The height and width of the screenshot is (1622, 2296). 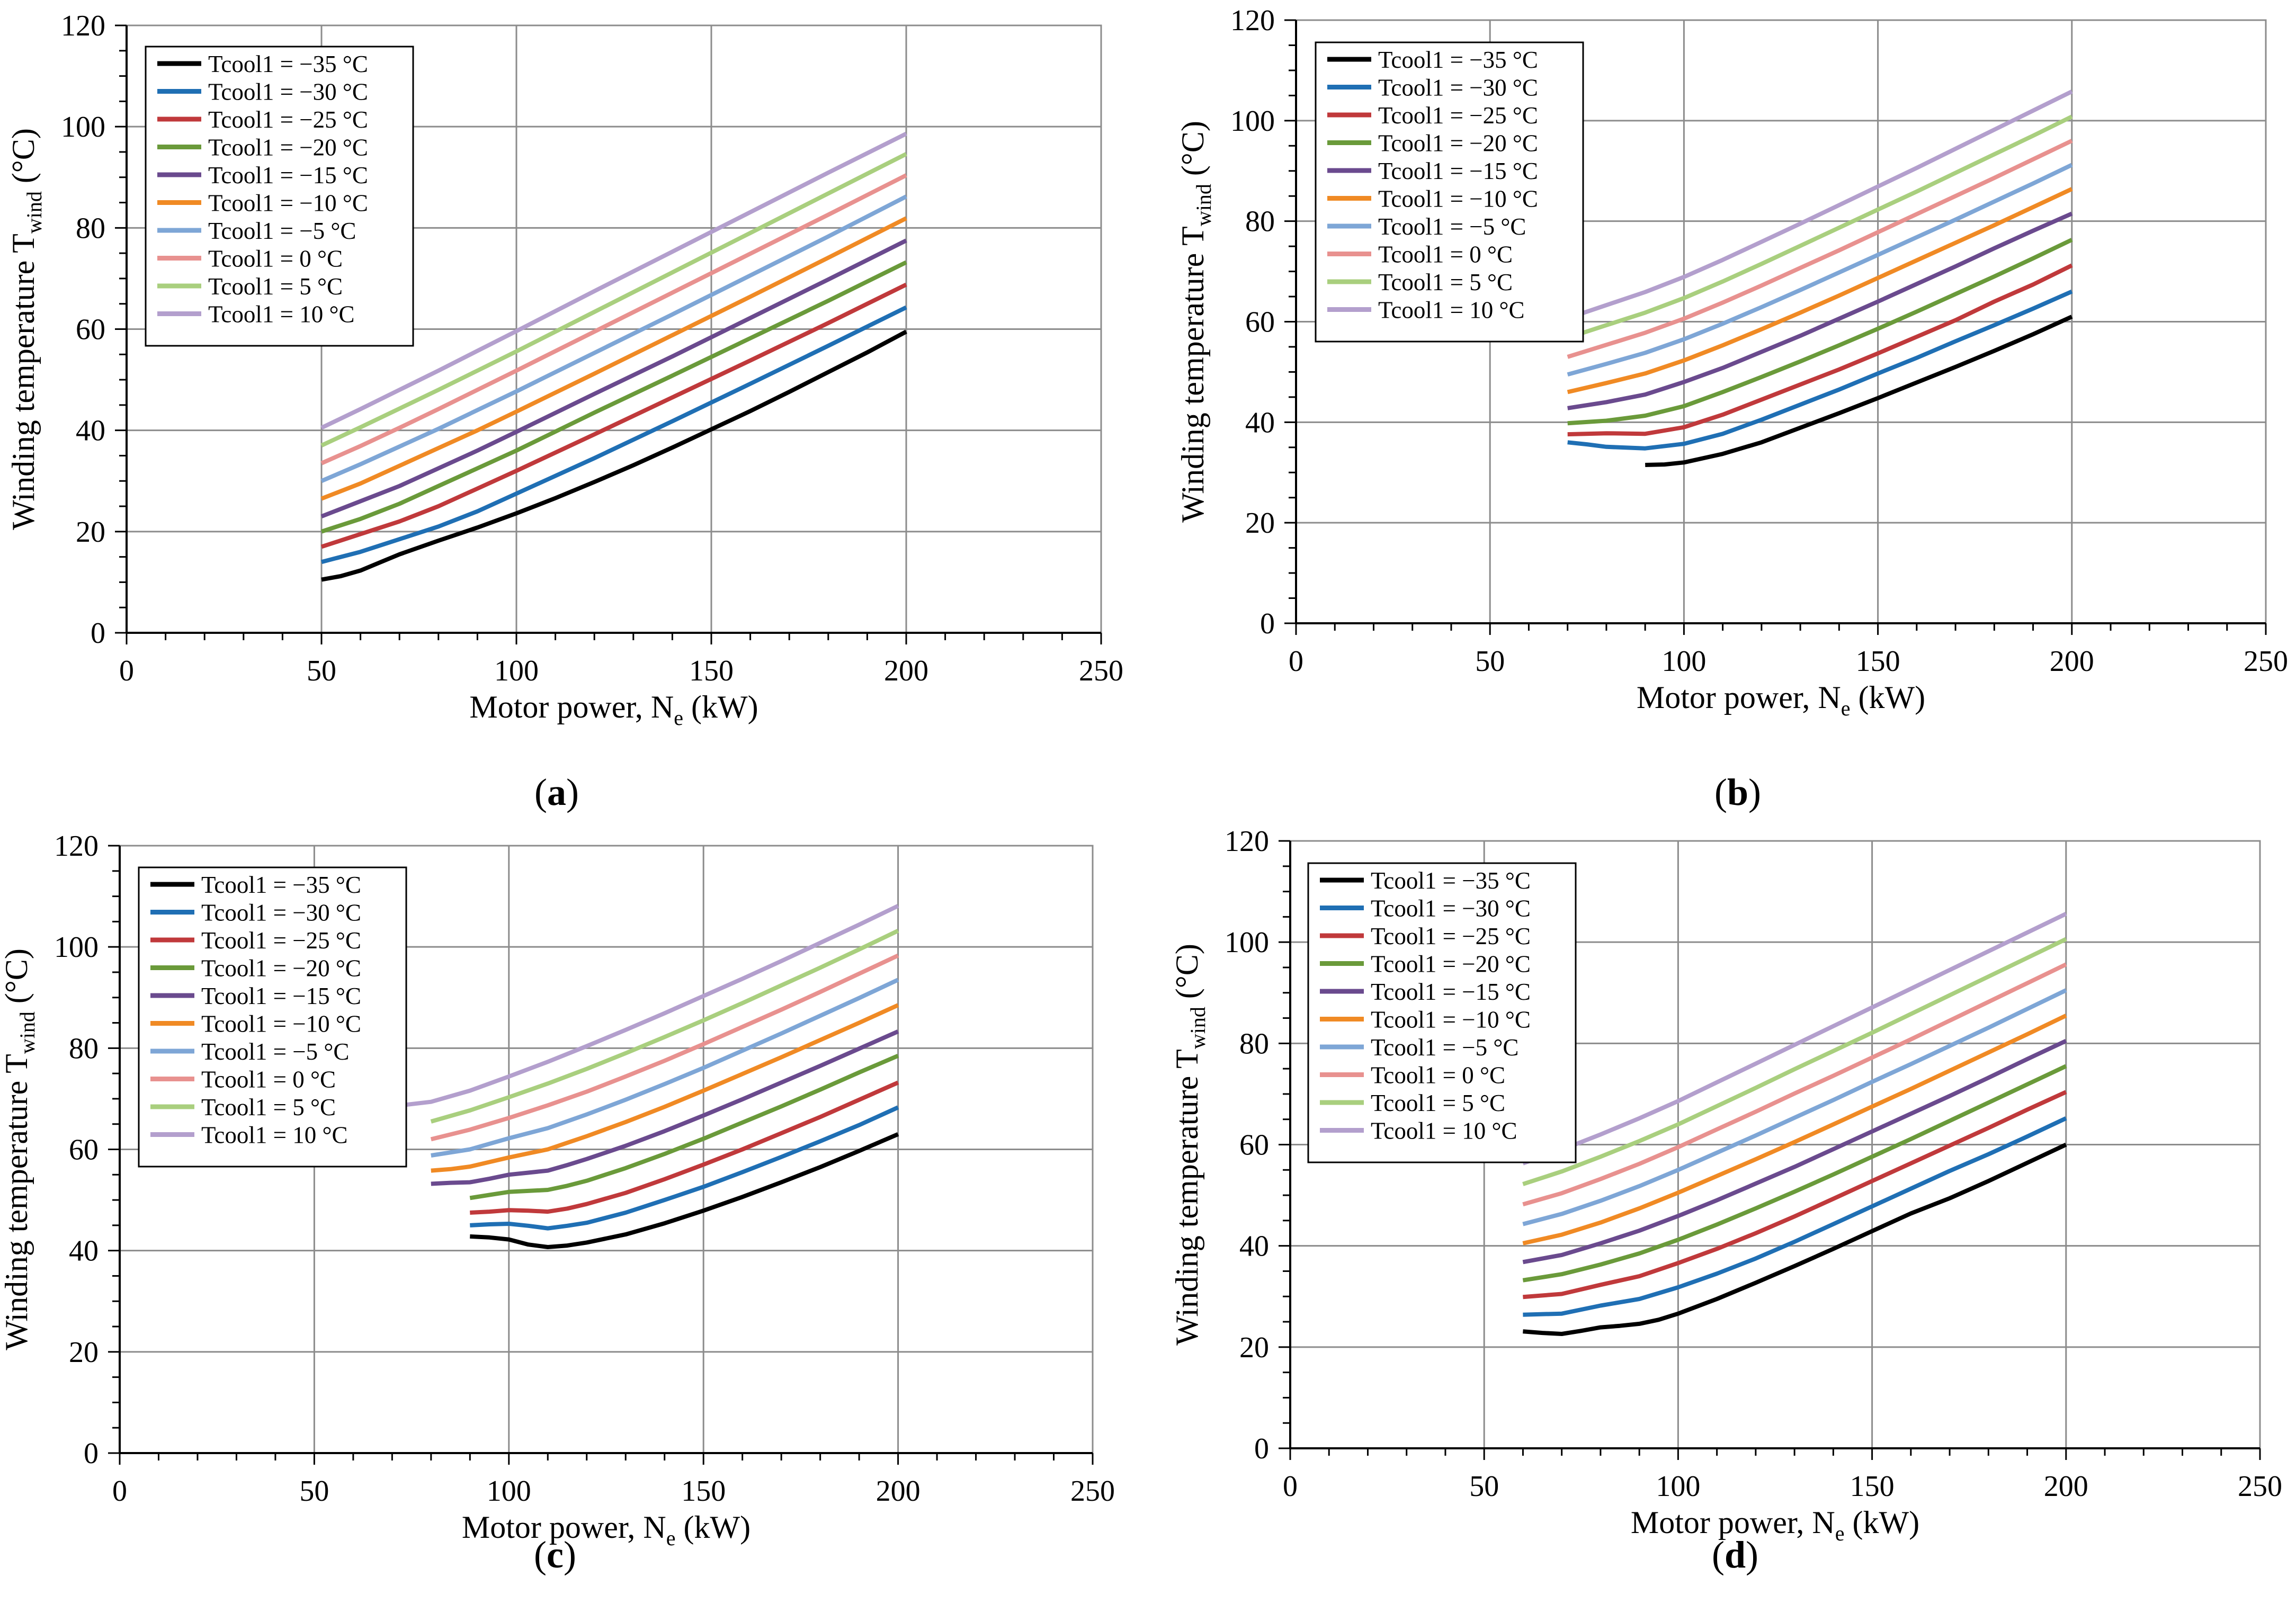 What do you see at coordinates (556, 792) in the screenshot?
I see `panel-label: (a)` at bounding box center [556, 792].